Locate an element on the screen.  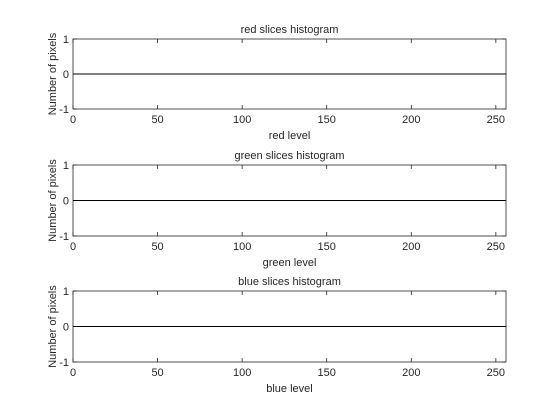
chart-title: red slices histogram is located at coordinates (290, 30).